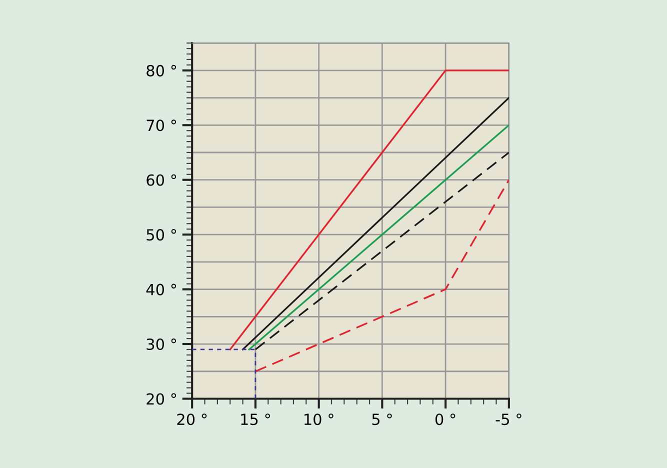  What do you see at coordinates (192, 420) in the screenshot?
I see `x-tick-label: 20 °` at bounding box center [192, 420].